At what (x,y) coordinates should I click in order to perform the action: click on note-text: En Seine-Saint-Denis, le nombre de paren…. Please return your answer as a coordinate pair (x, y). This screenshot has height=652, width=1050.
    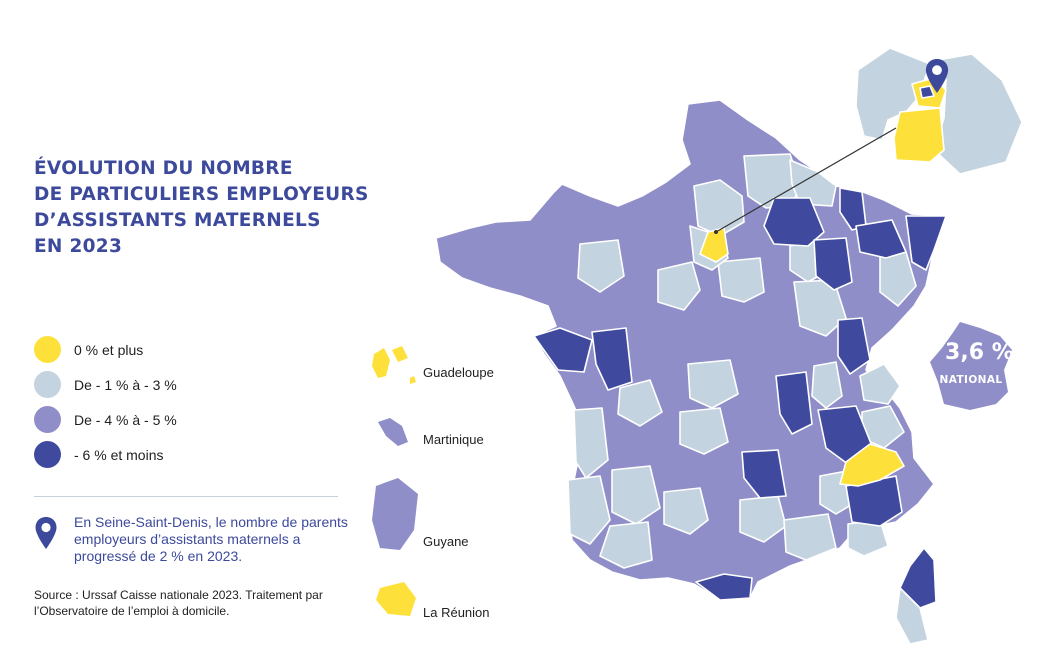
    Looking at the image, I should click on (211, 539).